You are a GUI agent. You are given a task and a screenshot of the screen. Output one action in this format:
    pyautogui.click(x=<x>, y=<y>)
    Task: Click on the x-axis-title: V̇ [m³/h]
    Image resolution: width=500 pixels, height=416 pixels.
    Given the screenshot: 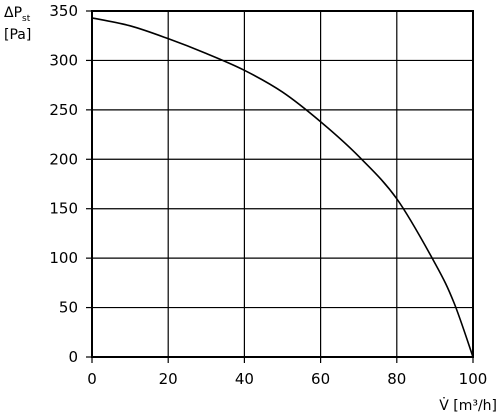 What is the action you would take?
    pyautogui.click(x=468, y=405)
    